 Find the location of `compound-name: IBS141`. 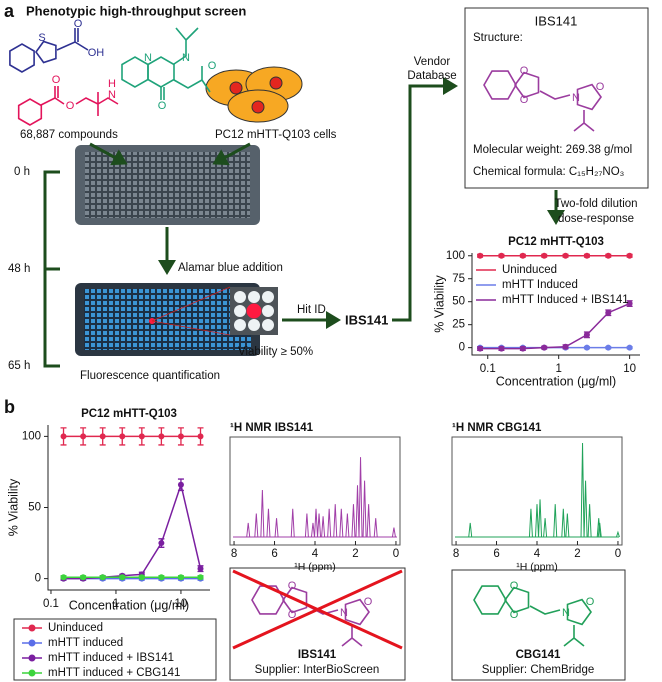

compound-name: IBS141 is located at coordinates (317, 655).